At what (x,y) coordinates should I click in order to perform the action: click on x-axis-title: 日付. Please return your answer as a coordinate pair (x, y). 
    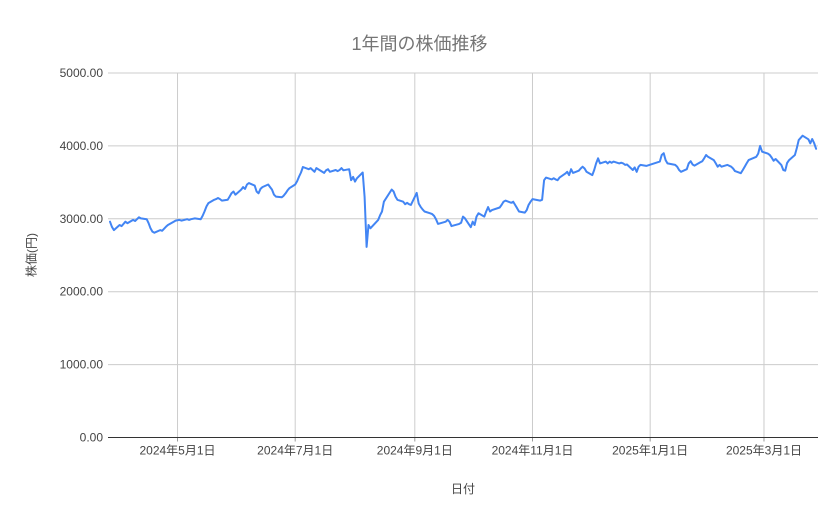
    Looking at the image, I should click on (463, 489).